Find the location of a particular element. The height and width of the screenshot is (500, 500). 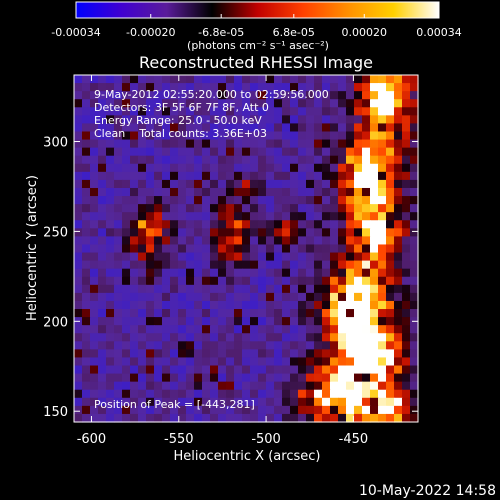

y-tick-label: 250 is located at coordinates (55, 232).